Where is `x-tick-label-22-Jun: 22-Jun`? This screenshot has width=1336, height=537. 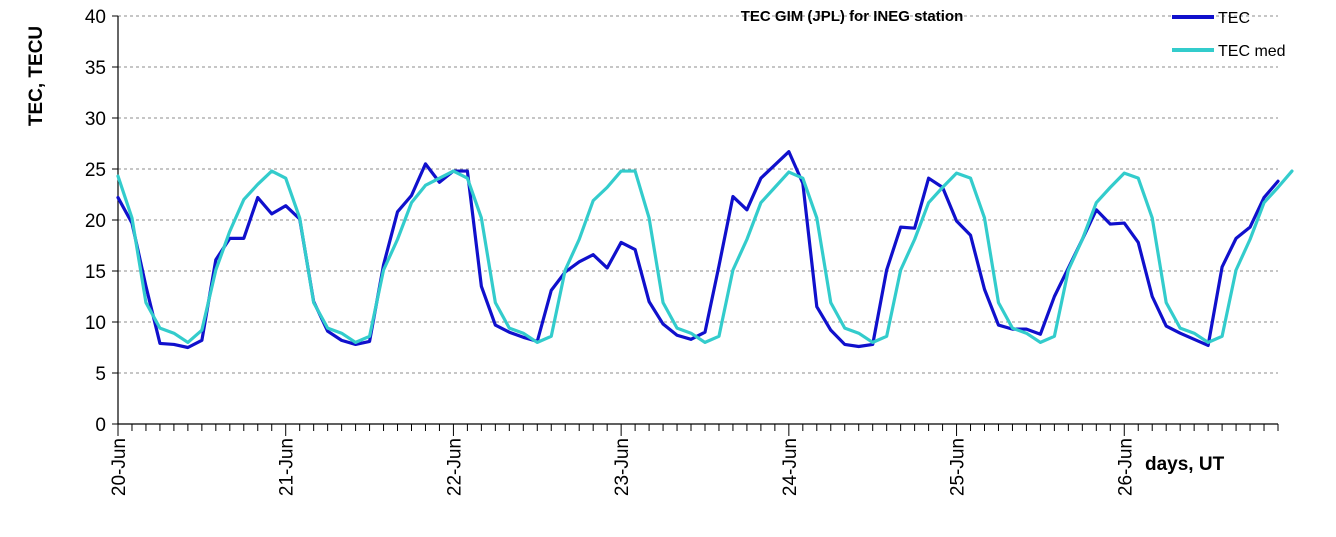
x-tick-label-22-Jun: 22-Jun is located at coordinates (454, 467).